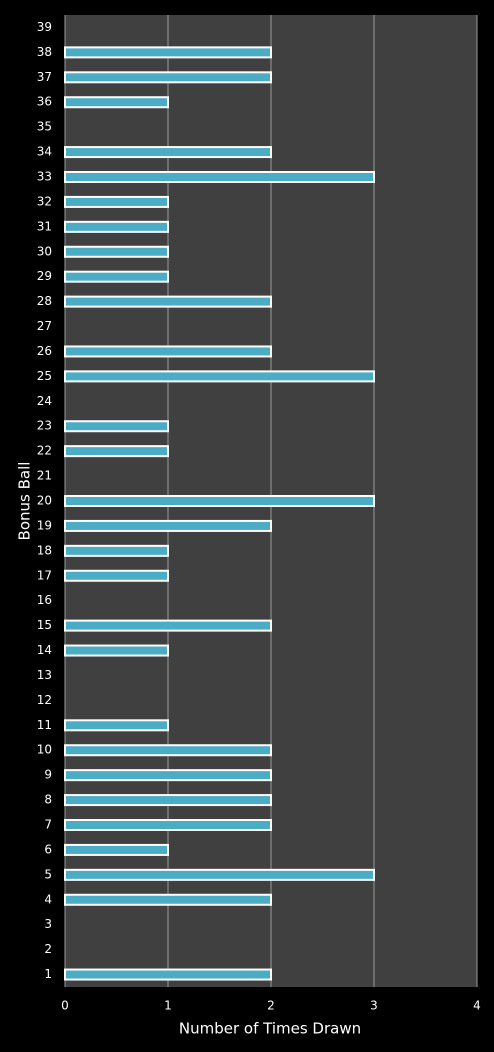 The height and width of the screenshot is (1052, 494). I want to click on x-tick-label: 3, so click(374, 1006).